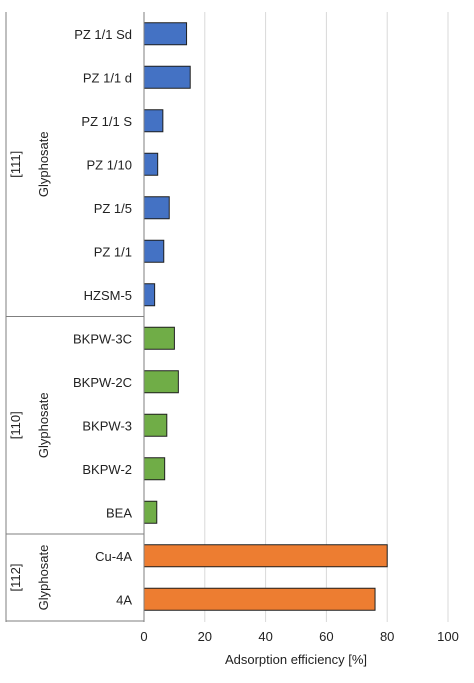  I want to click on category-label: BEA, so click(119, 512).